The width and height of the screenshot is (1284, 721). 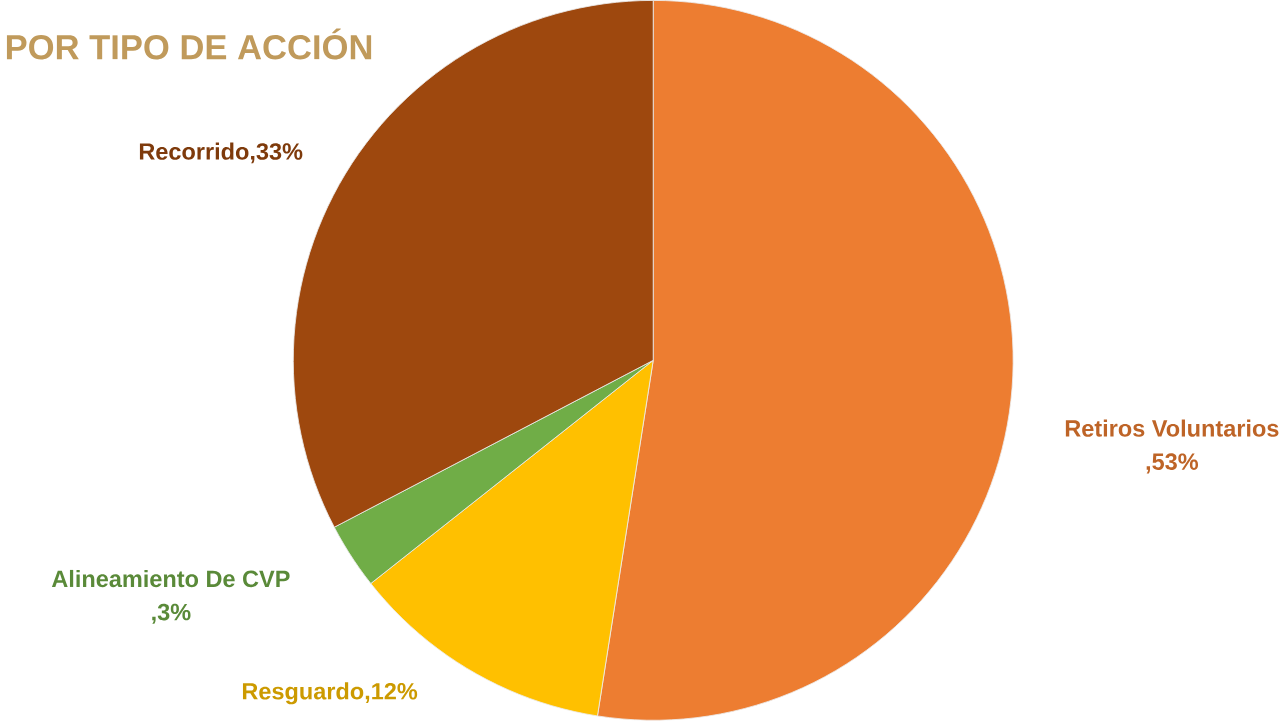 What do you see at coordinates (303, 693) in the screenshot?
I see `slice-label: Resguardo` at bounding box center [303, 693].